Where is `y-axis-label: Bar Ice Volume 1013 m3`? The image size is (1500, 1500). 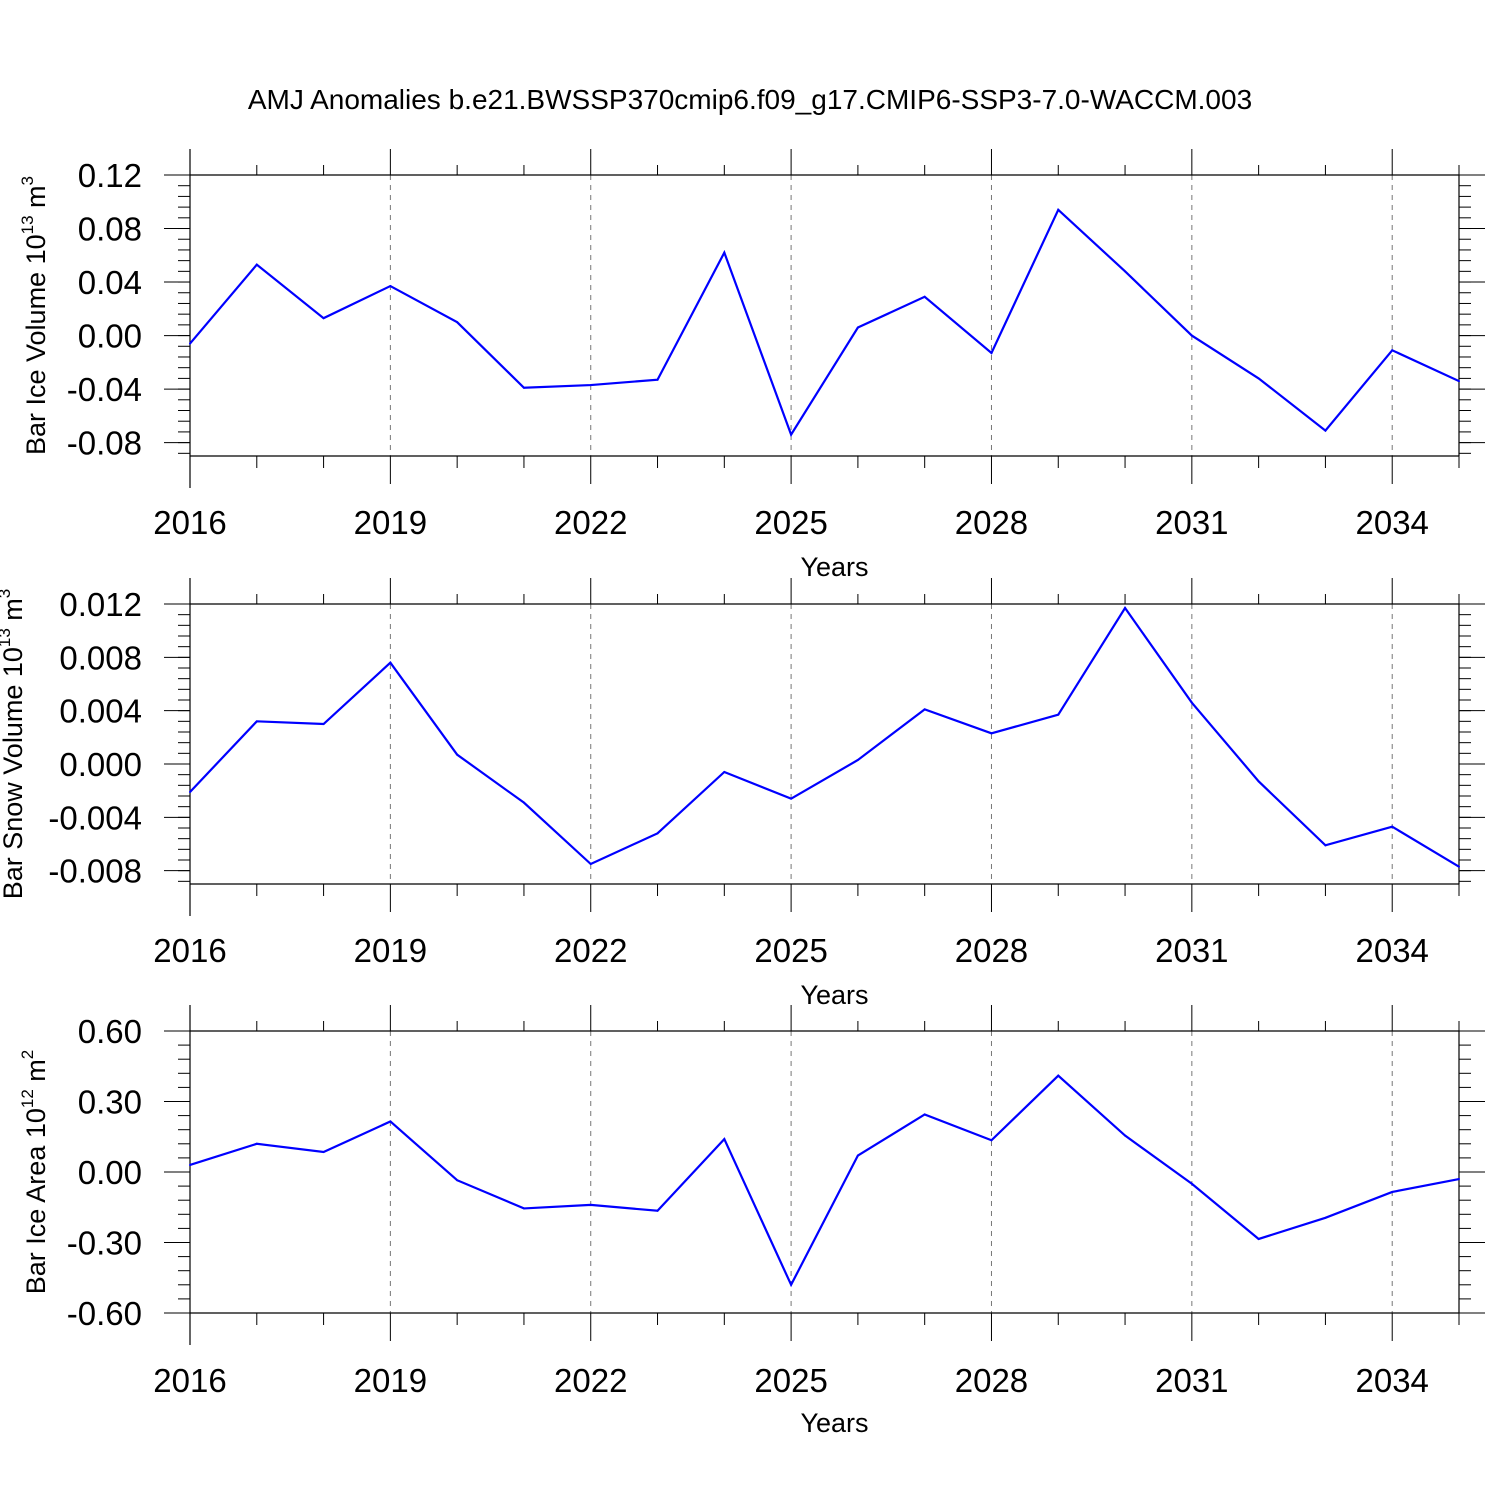
y-axis-label: Bar Ice Volume 1013 m3 is located at coordinates (34, 315).